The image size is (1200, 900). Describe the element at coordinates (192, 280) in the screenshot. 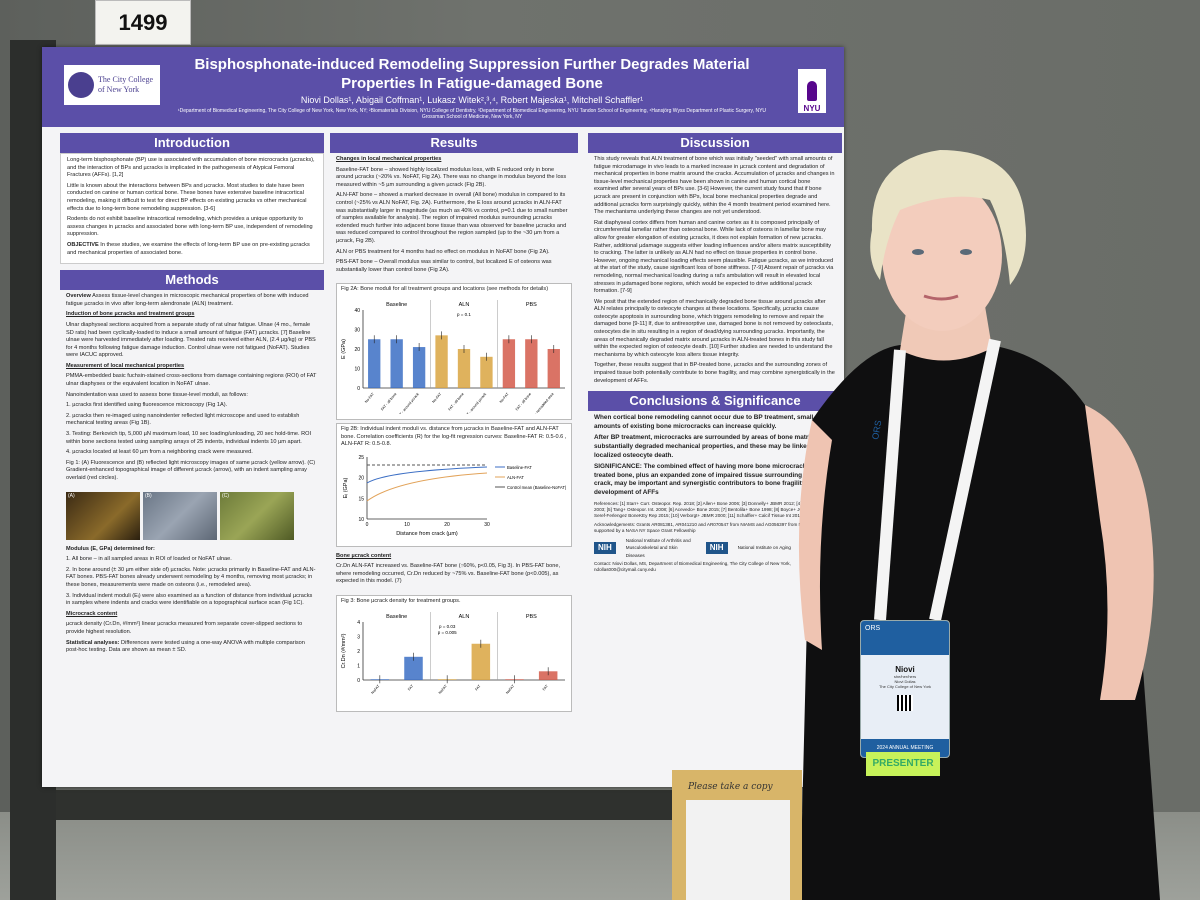

I see `methods-heading: Methods` at that location.